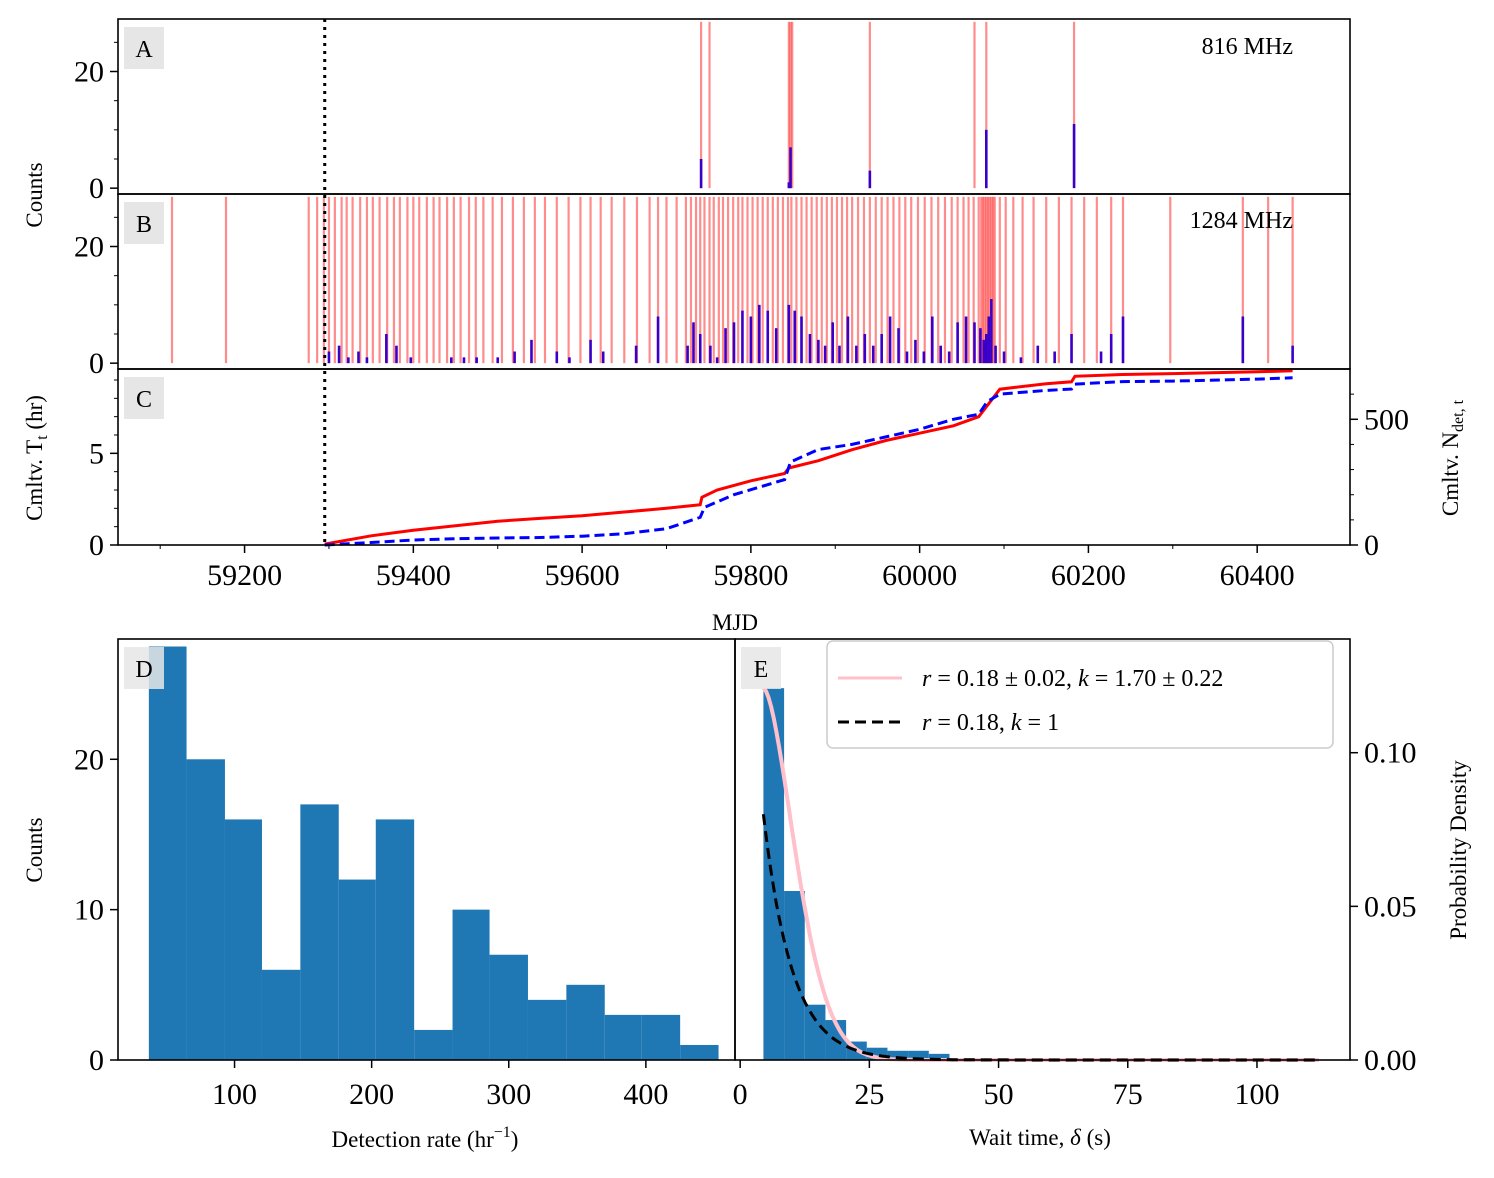 This screenshot has width=1494, height=1178. I want to click on y-tick-label: 10, so click(89, 910).